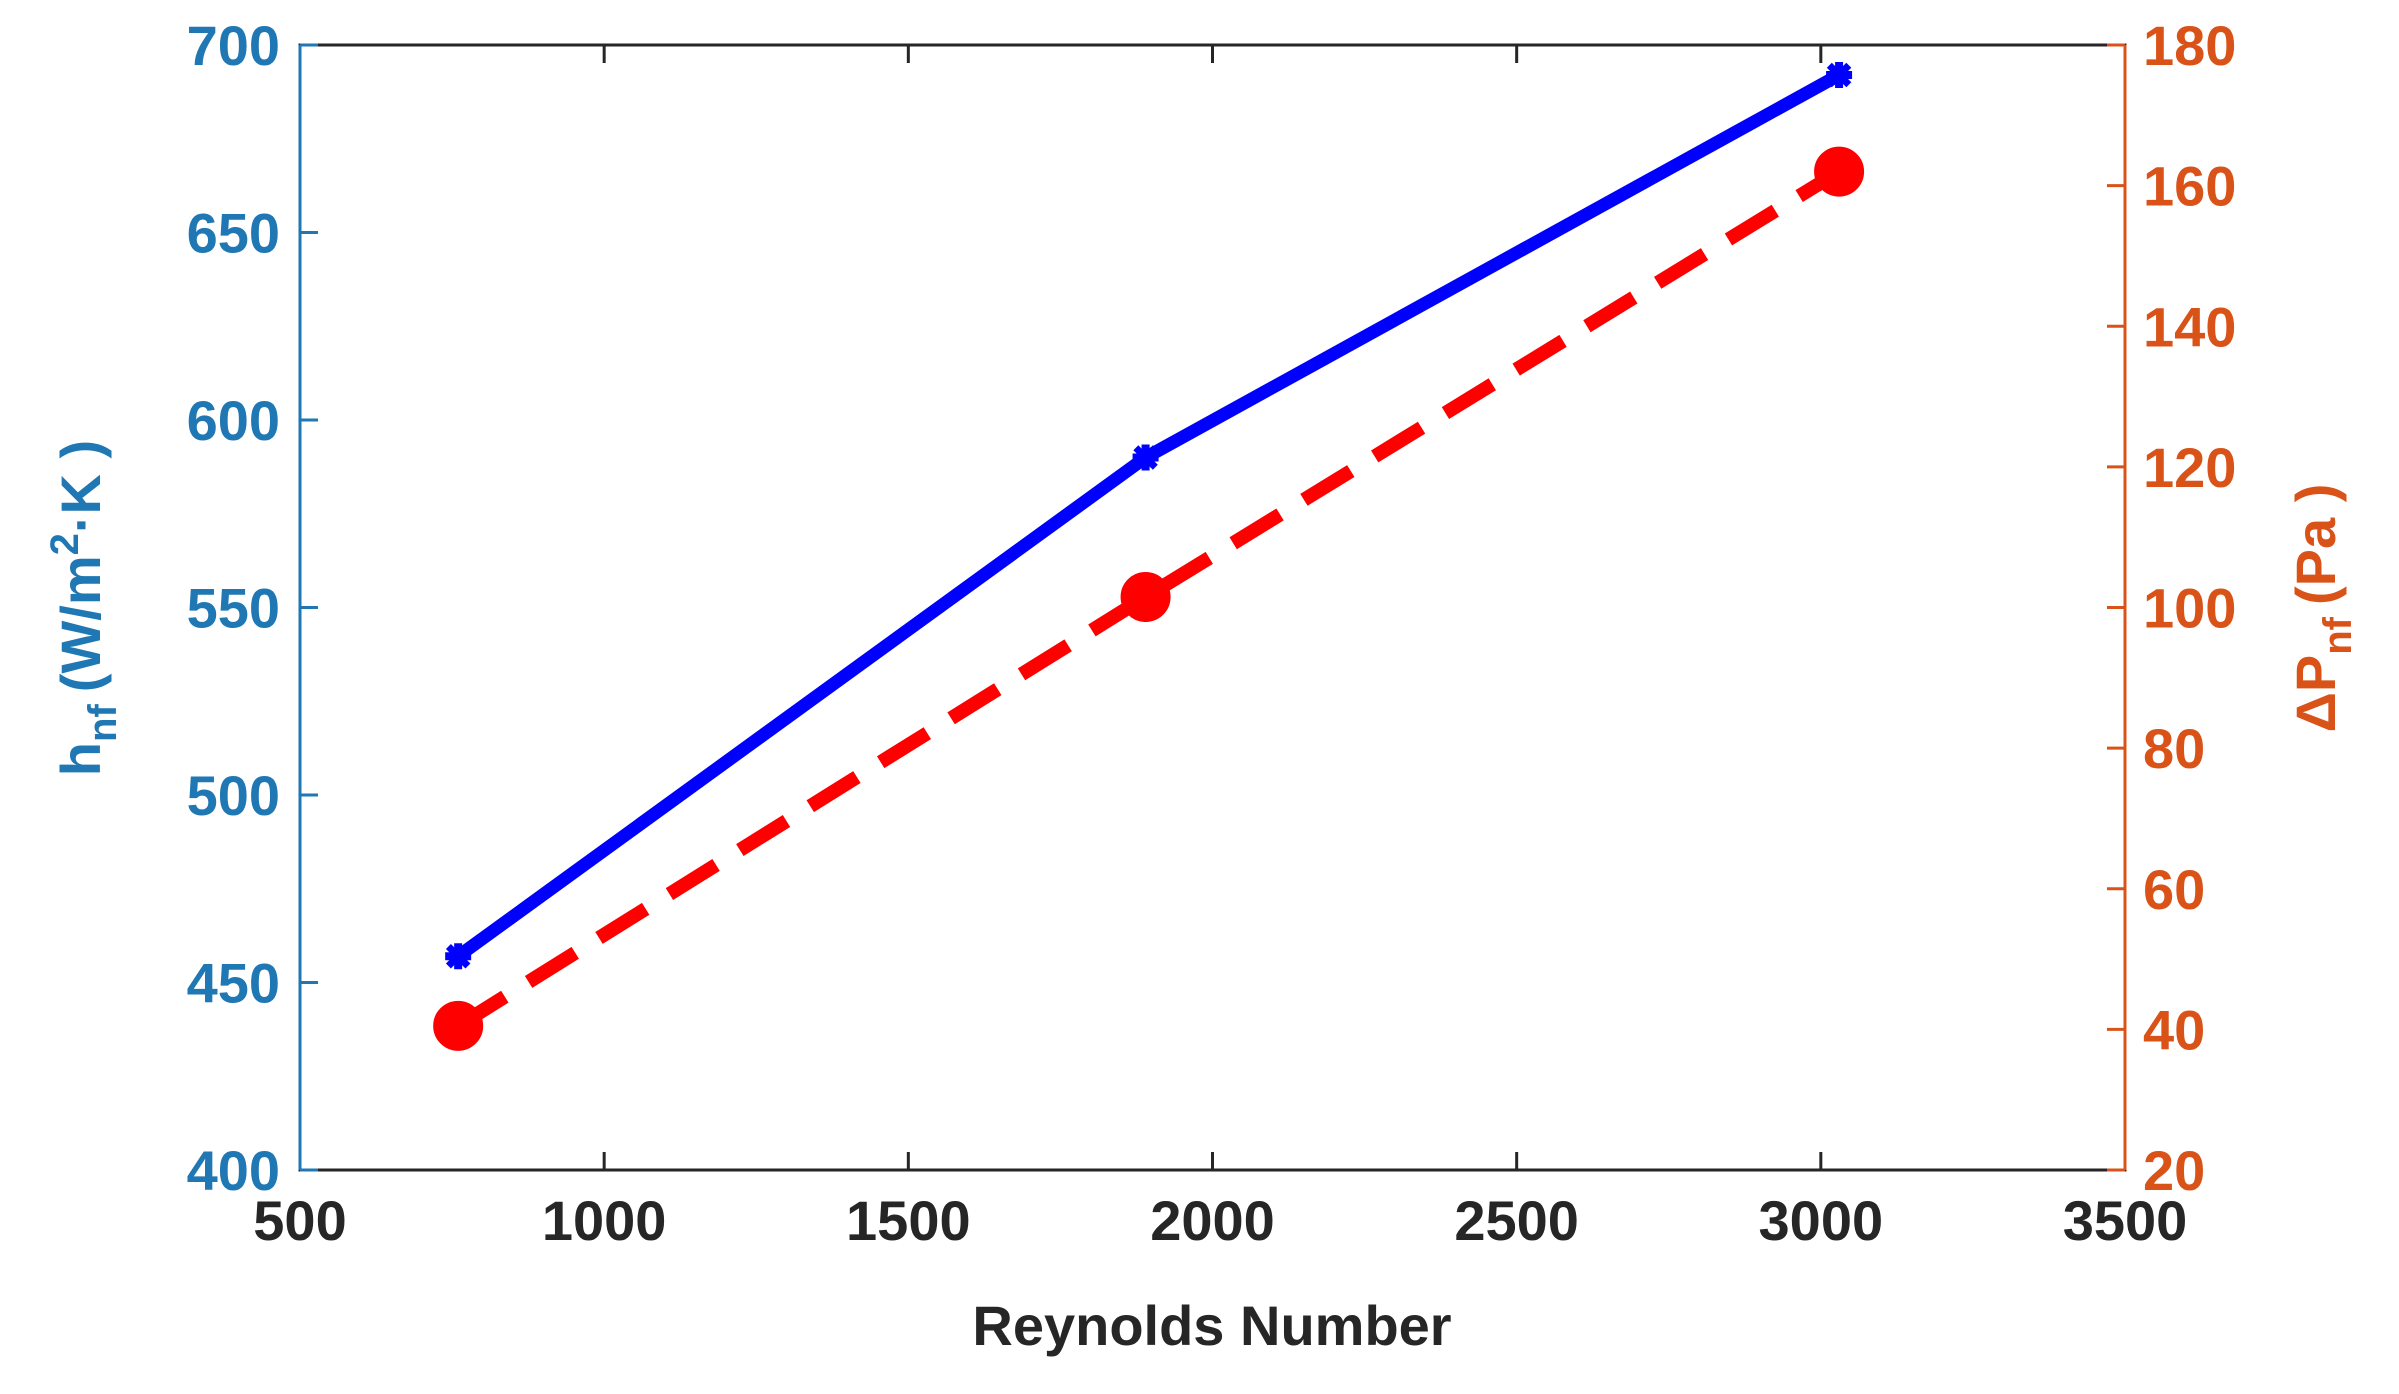 This screenshot has height=1394, width=2399. Describe the element at coordinates (233, 1170) in the screenshot. I see `left-tick-label: 400` at that location.